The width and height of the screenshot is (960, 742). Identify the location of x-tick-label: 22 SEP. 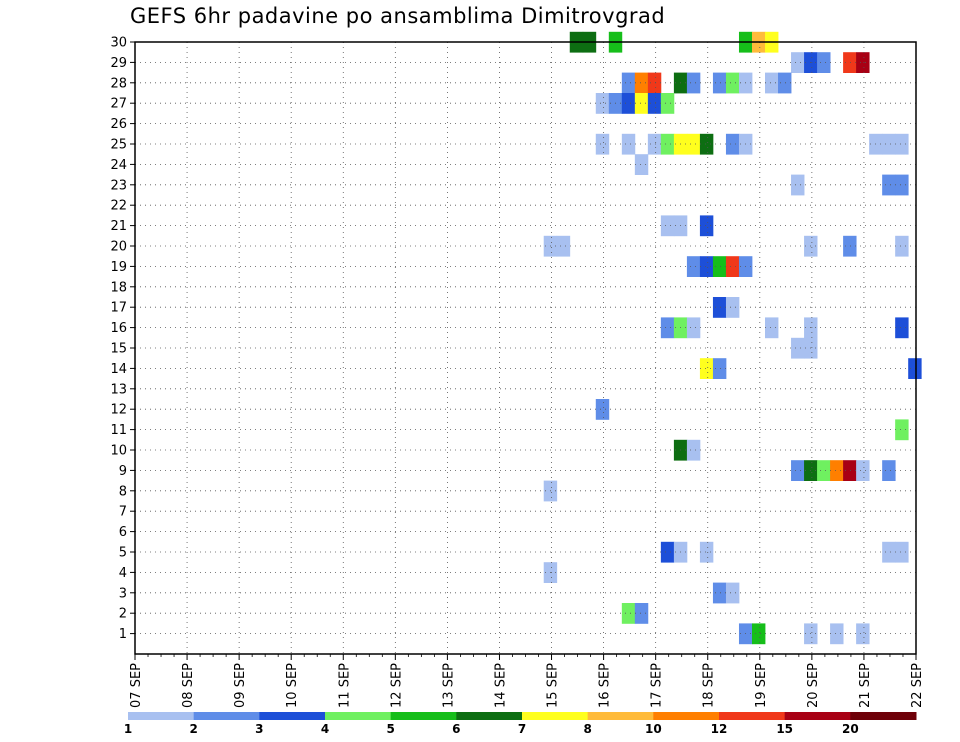
(917, 685).